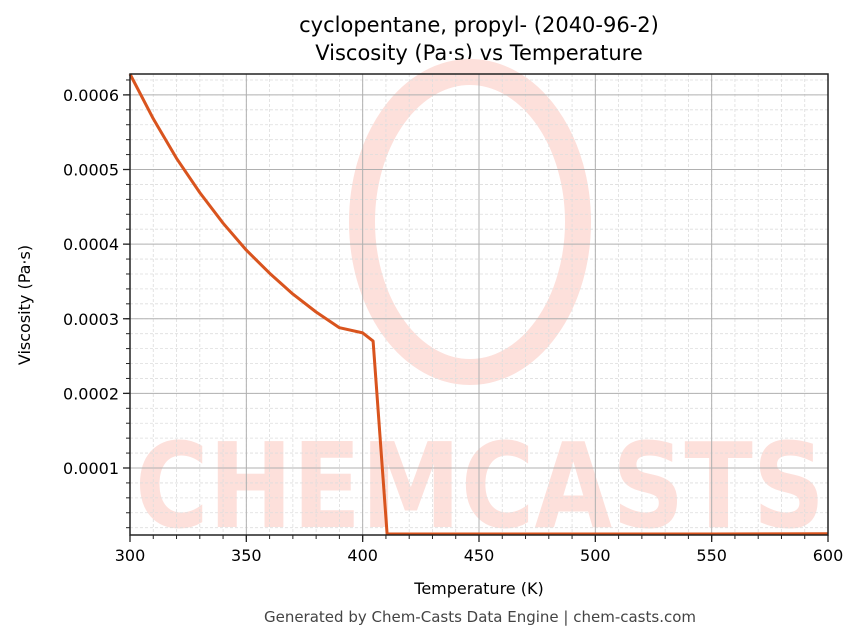 The width and height of the screenshot is (863, 644). What do you see at coordinates (246, 555) in the screenshot?
I see `x-tick-label: 350` at bounding box center [246, 555].